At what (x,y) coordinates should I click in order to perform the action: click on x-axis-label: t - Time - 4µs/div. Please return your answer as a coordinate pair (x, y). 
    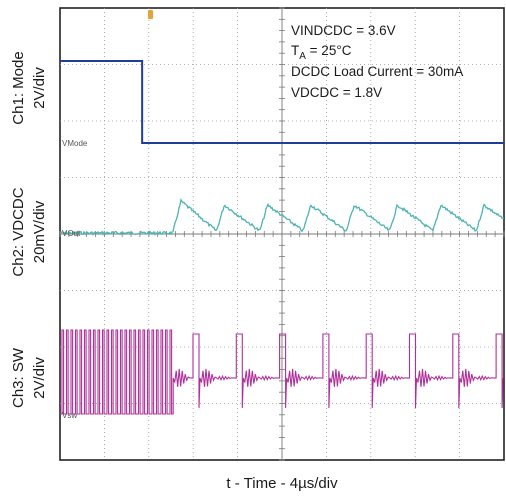
    Looking at the image, I should click on (282, 483).